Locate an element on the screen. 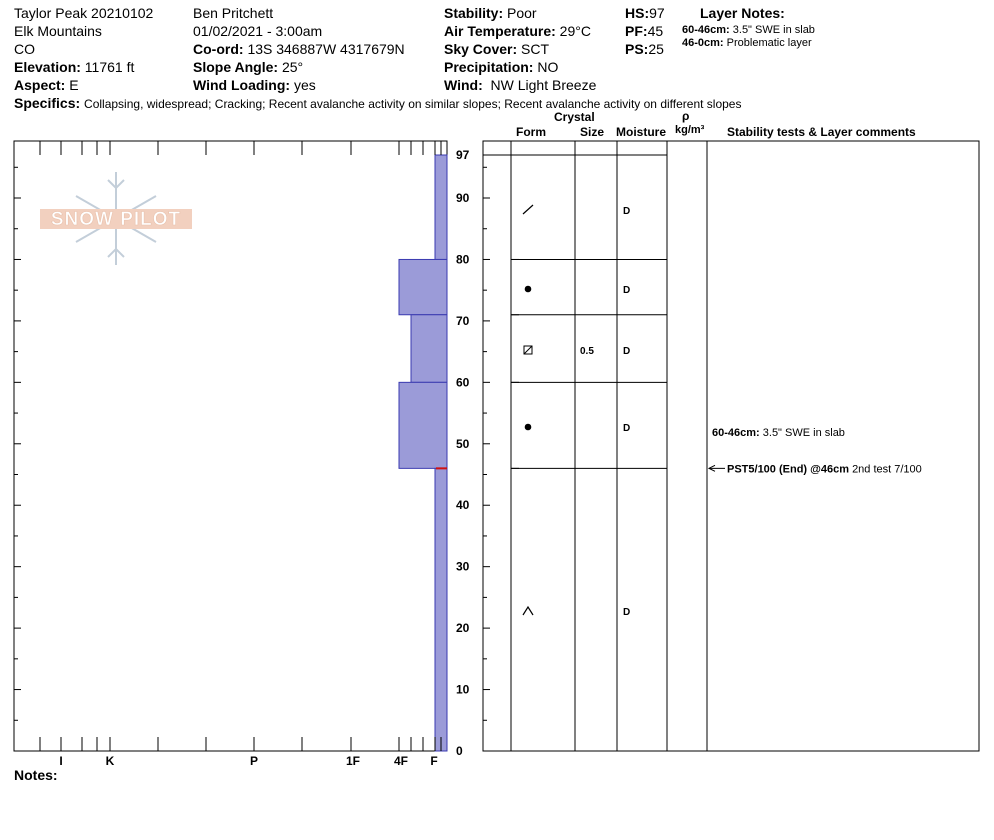  crystal-form-precip-icon is located at coordinates (528, 209).